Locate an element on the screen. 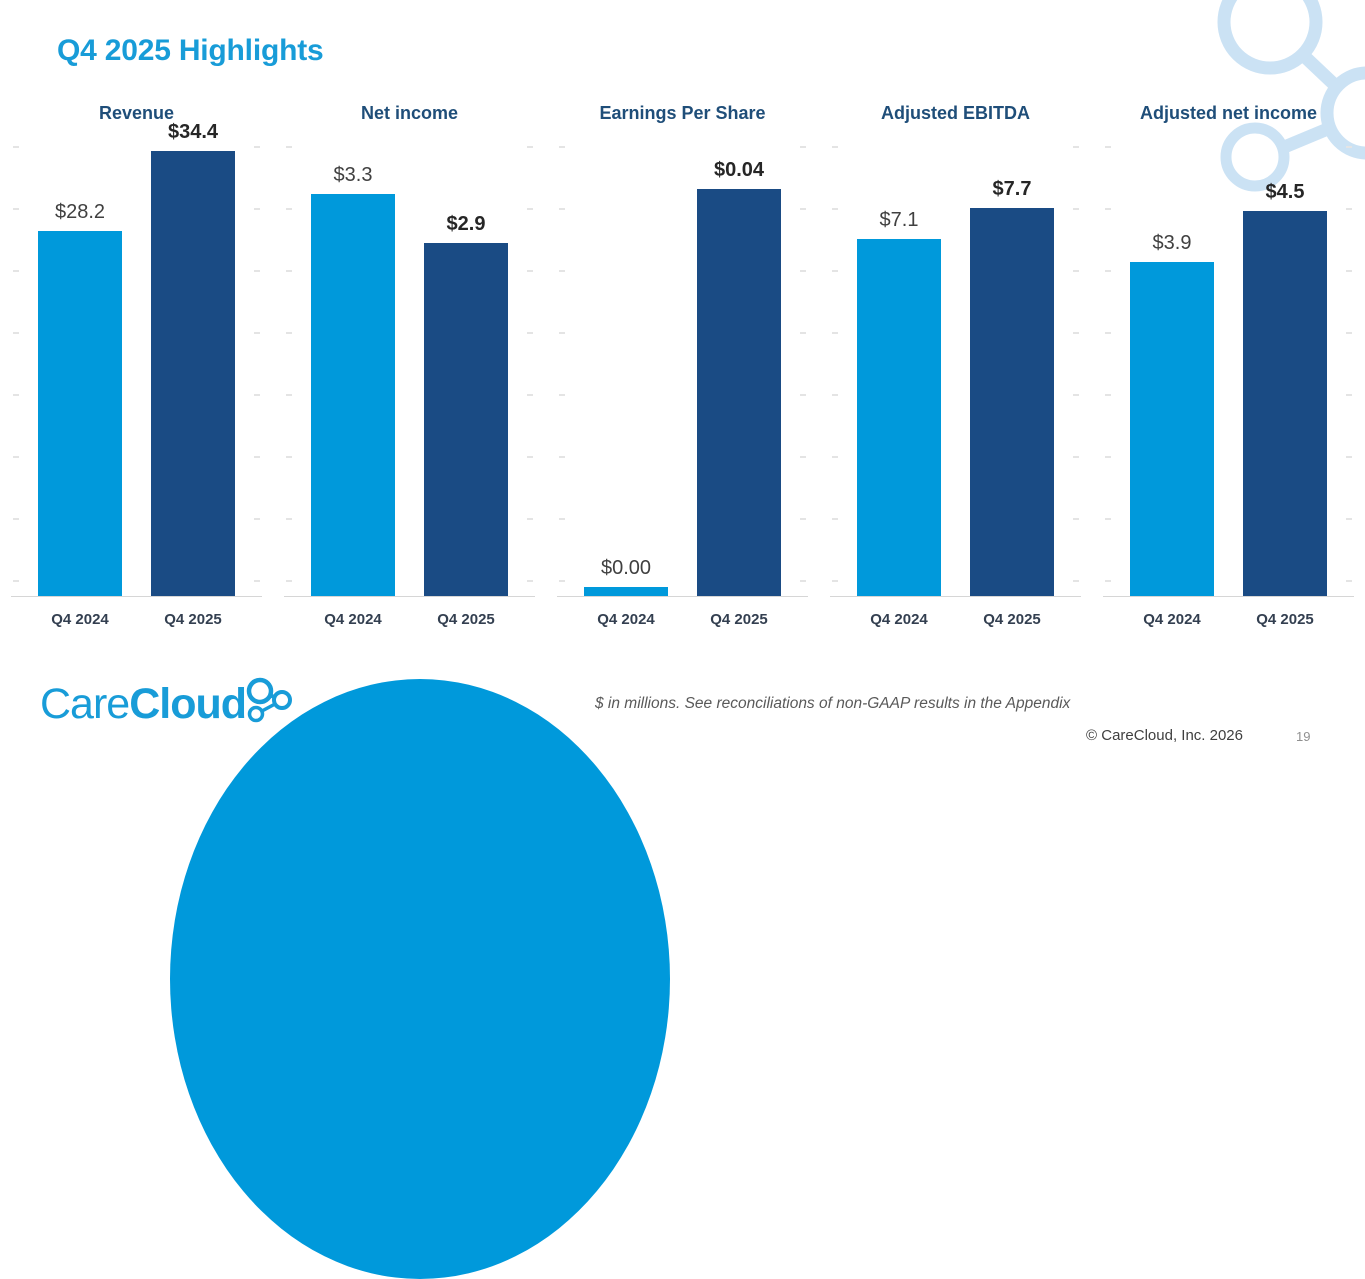  bar-group: $3.3 $2.9 is located at coordinates (409, 367).